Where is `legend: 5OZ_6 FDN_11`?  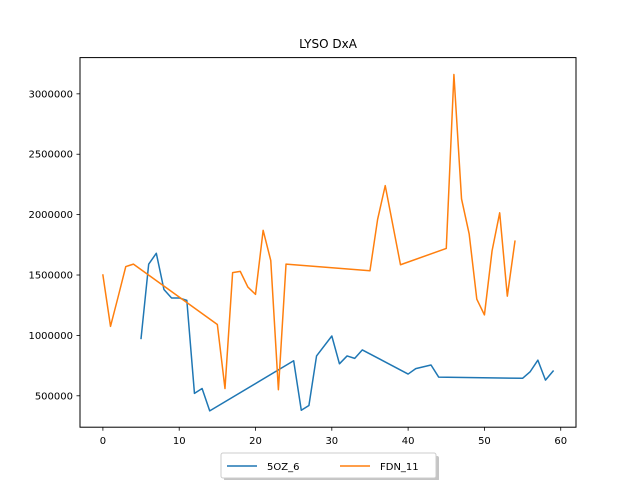
legend: 5OZ_6 FDN_11 is located at coordinates (329, 466).